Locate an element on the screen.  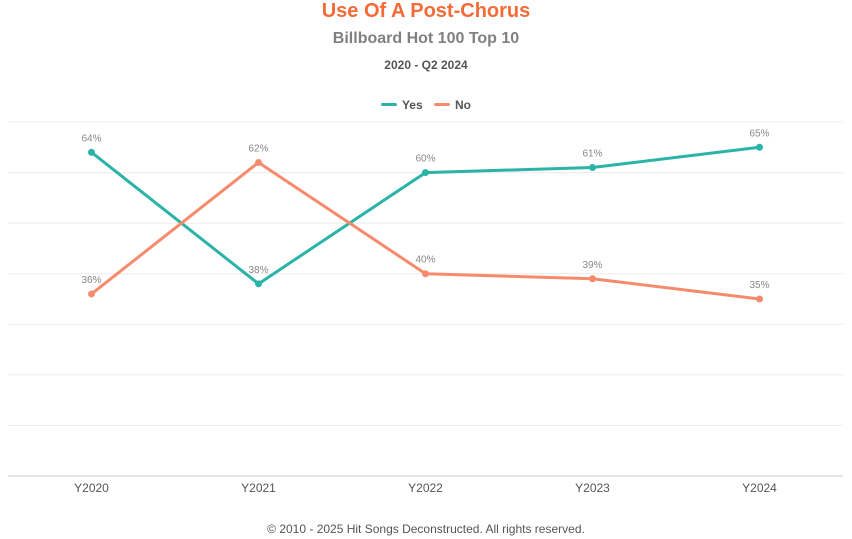
data-label: 39% is located at coordinates (592, 265).